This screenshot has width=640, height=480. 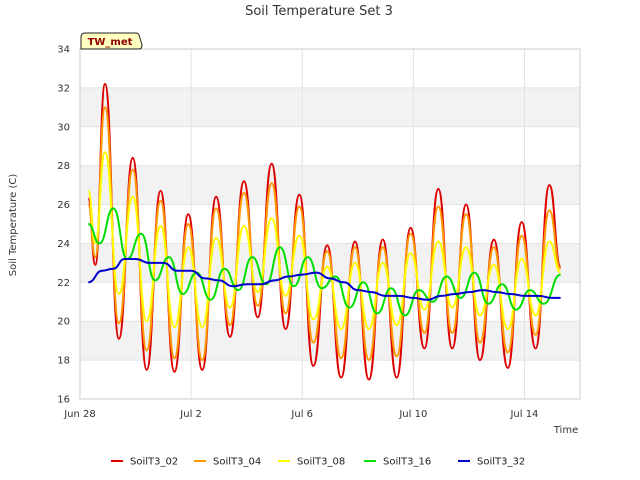 I want to click on legend-label: SoilT3_32, so click(x=501, y=462).